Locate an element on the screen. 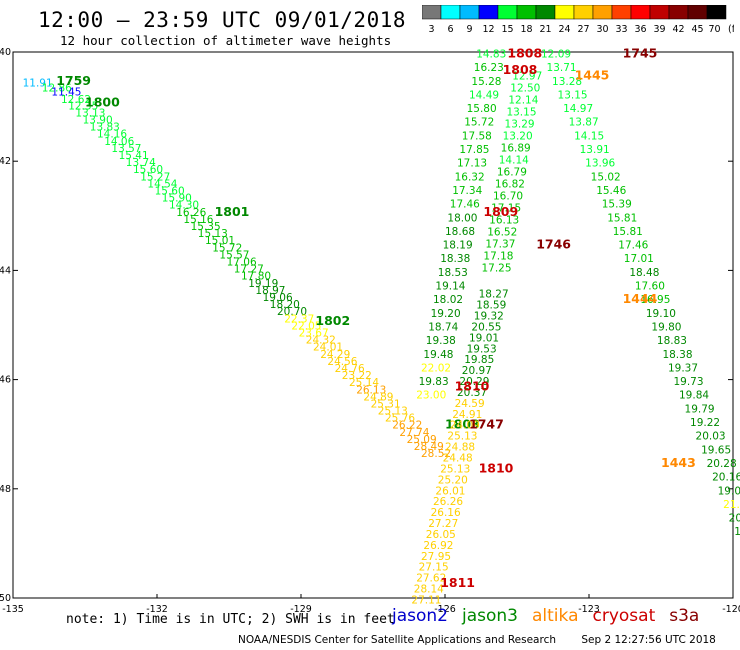 The height and width of the screenshot is (650, 740). wave-height-value: 13.15 is located at coordinates (521, 112).